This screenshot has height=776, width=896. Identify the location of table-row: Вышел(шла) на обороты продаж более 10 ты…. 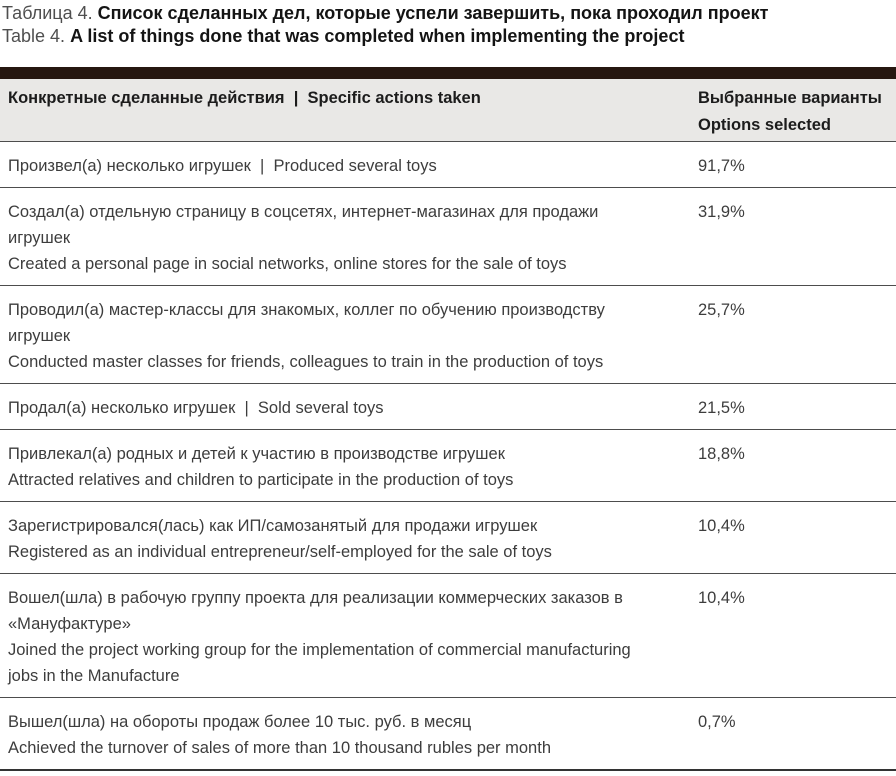
(448, 734).